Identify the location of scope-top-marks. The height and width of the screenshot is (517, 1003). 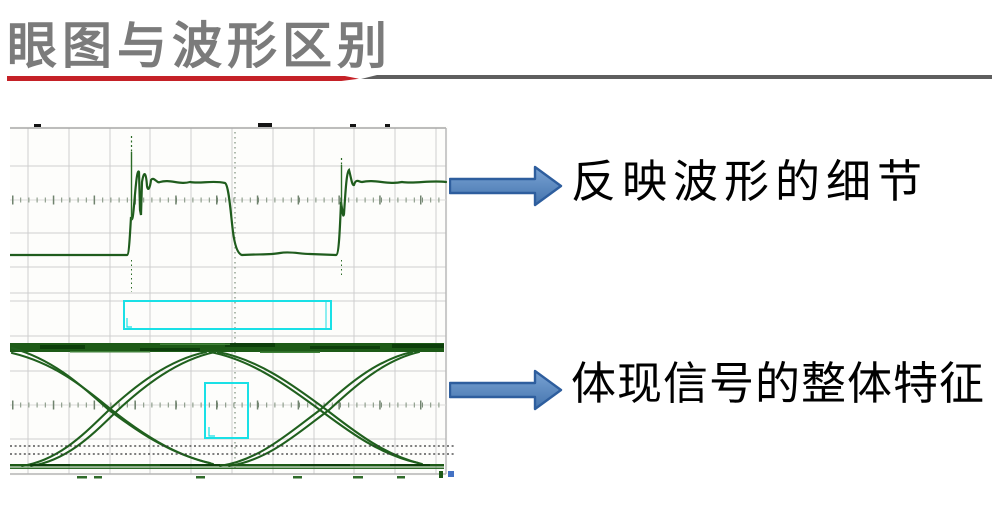
(212, 125).